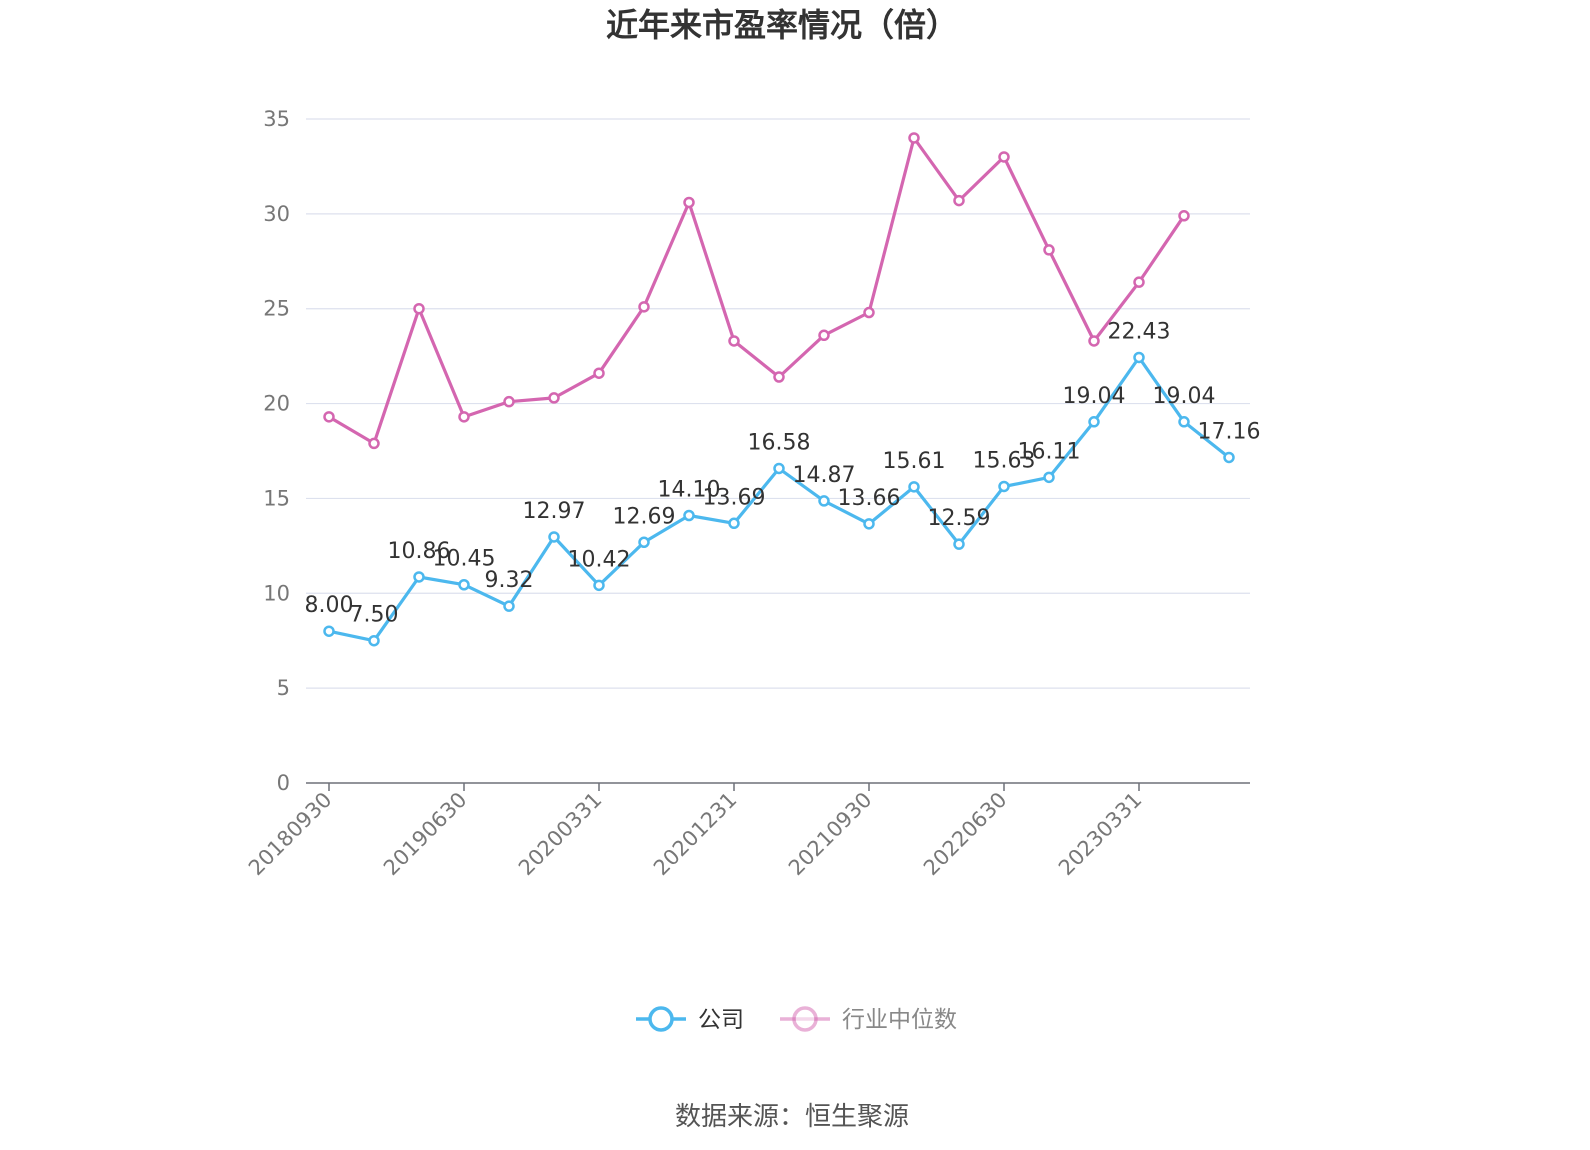 The width and height of the screenshot is (1590, 1150). I want to click on data-label: 10.86, so click(419, 551).